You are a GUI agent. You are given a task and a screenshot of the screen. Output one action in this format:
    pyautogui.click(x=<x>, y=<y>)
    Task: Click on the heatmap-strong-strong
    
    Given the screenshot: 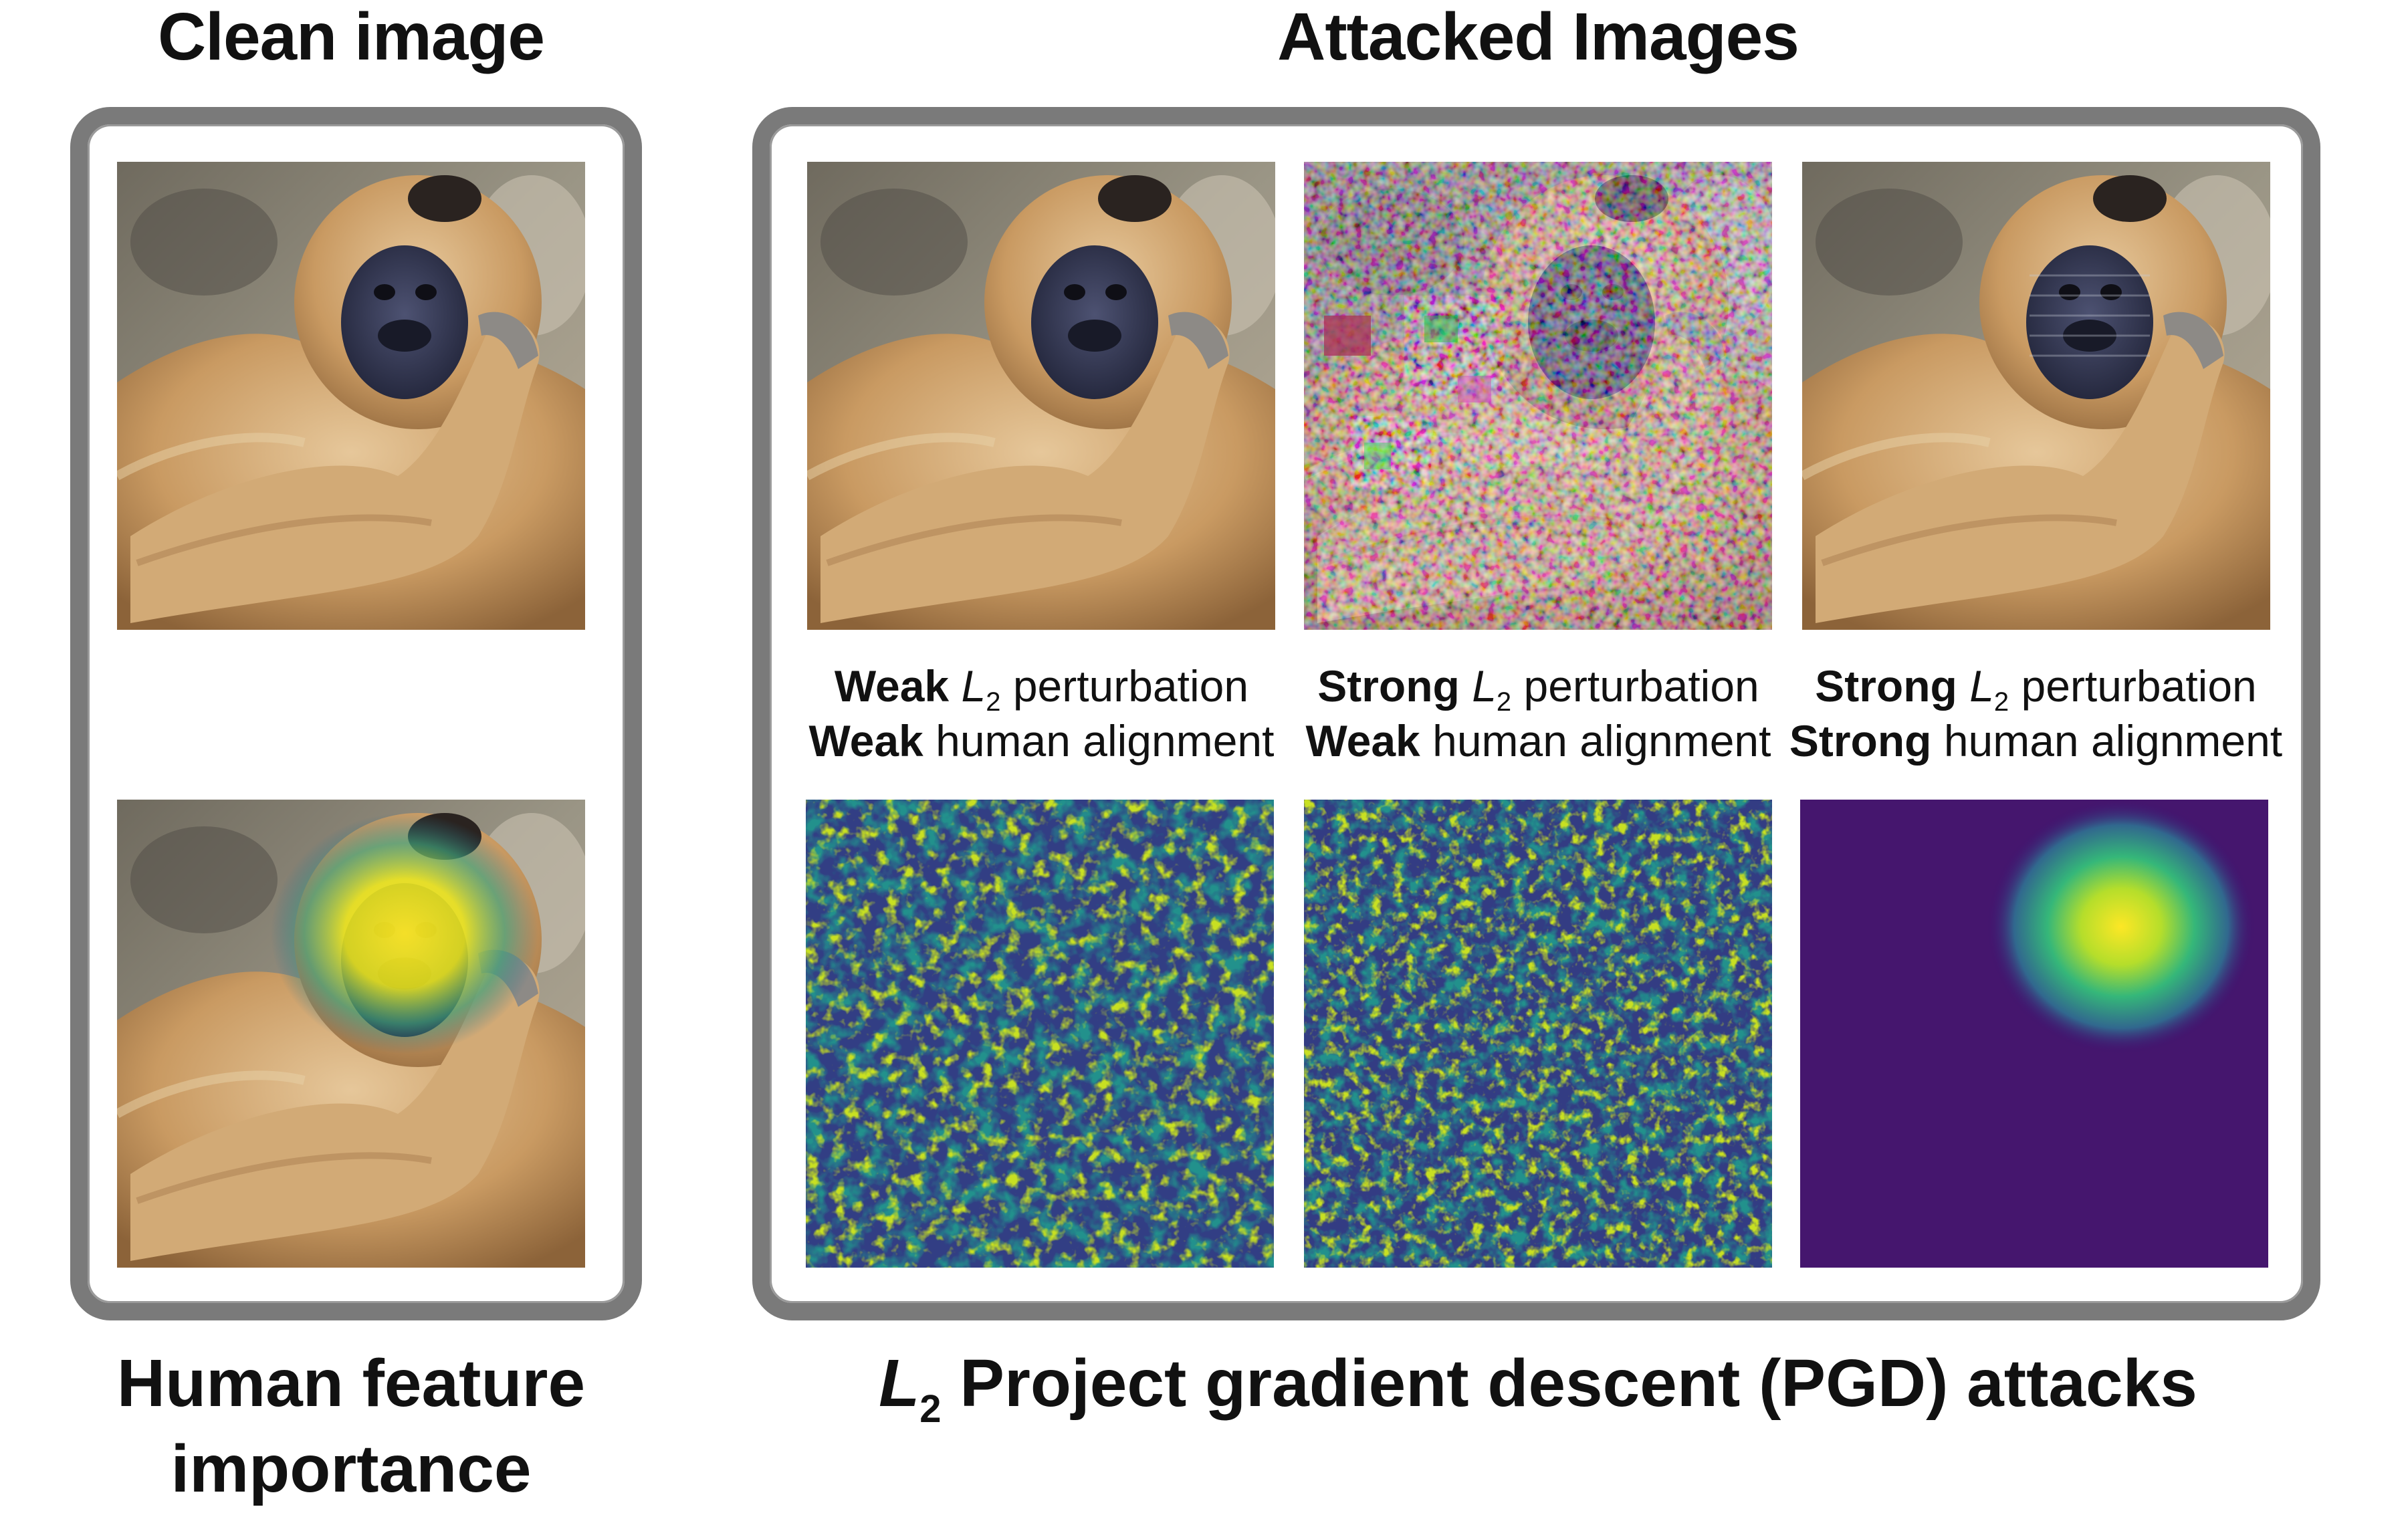 What is the action you would take?
    pyautogui.click(x=2034, y=1034)
    